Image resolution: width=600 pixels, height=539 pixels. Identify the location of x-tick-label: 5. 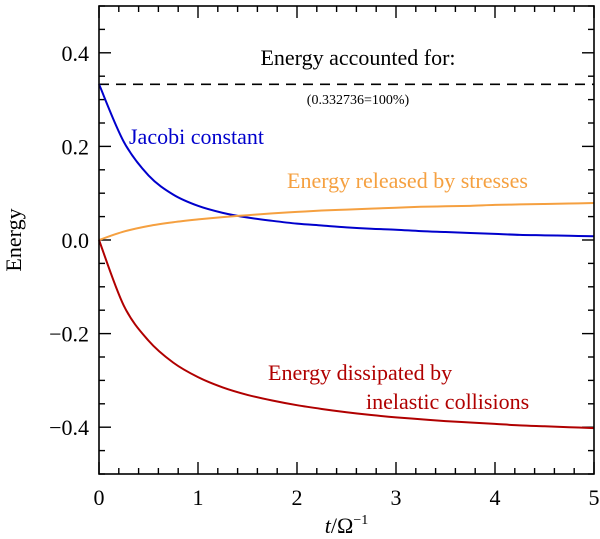
(594, 497).